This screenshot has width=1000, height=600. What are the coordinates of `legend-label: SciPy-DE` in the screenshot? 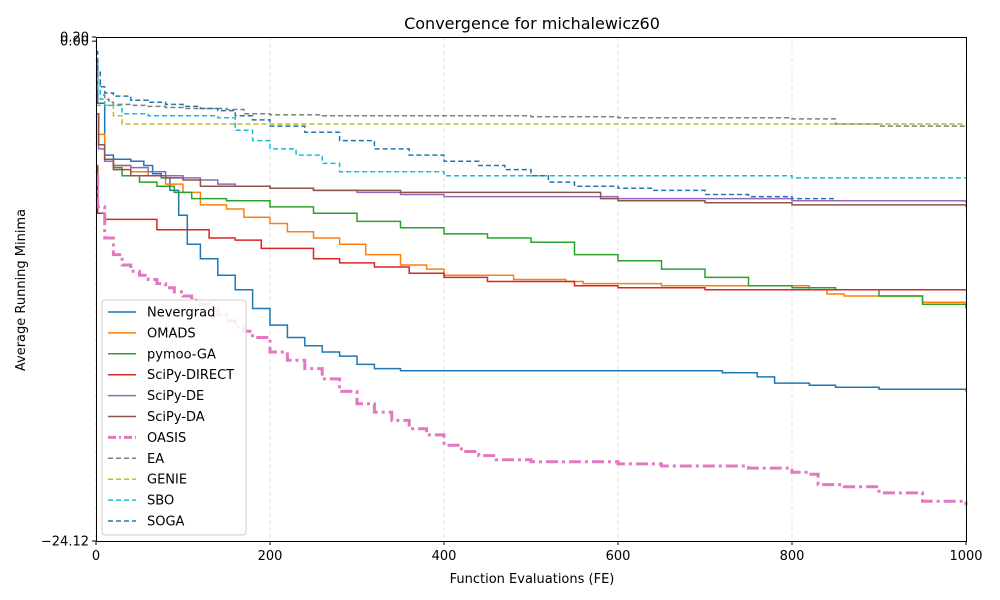 It's located at (175, 396).